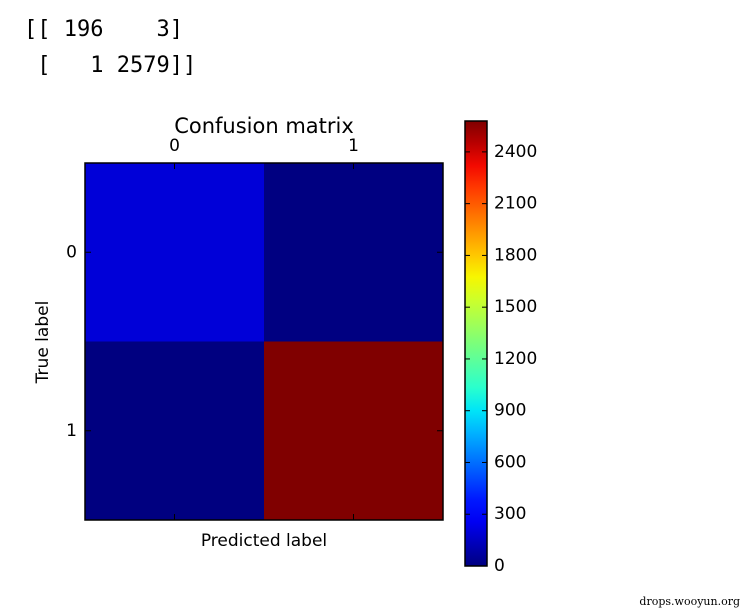 This screenshot has width=744, height=614. I want to click on colorbar-tick-label: 900, so click(510, 411).